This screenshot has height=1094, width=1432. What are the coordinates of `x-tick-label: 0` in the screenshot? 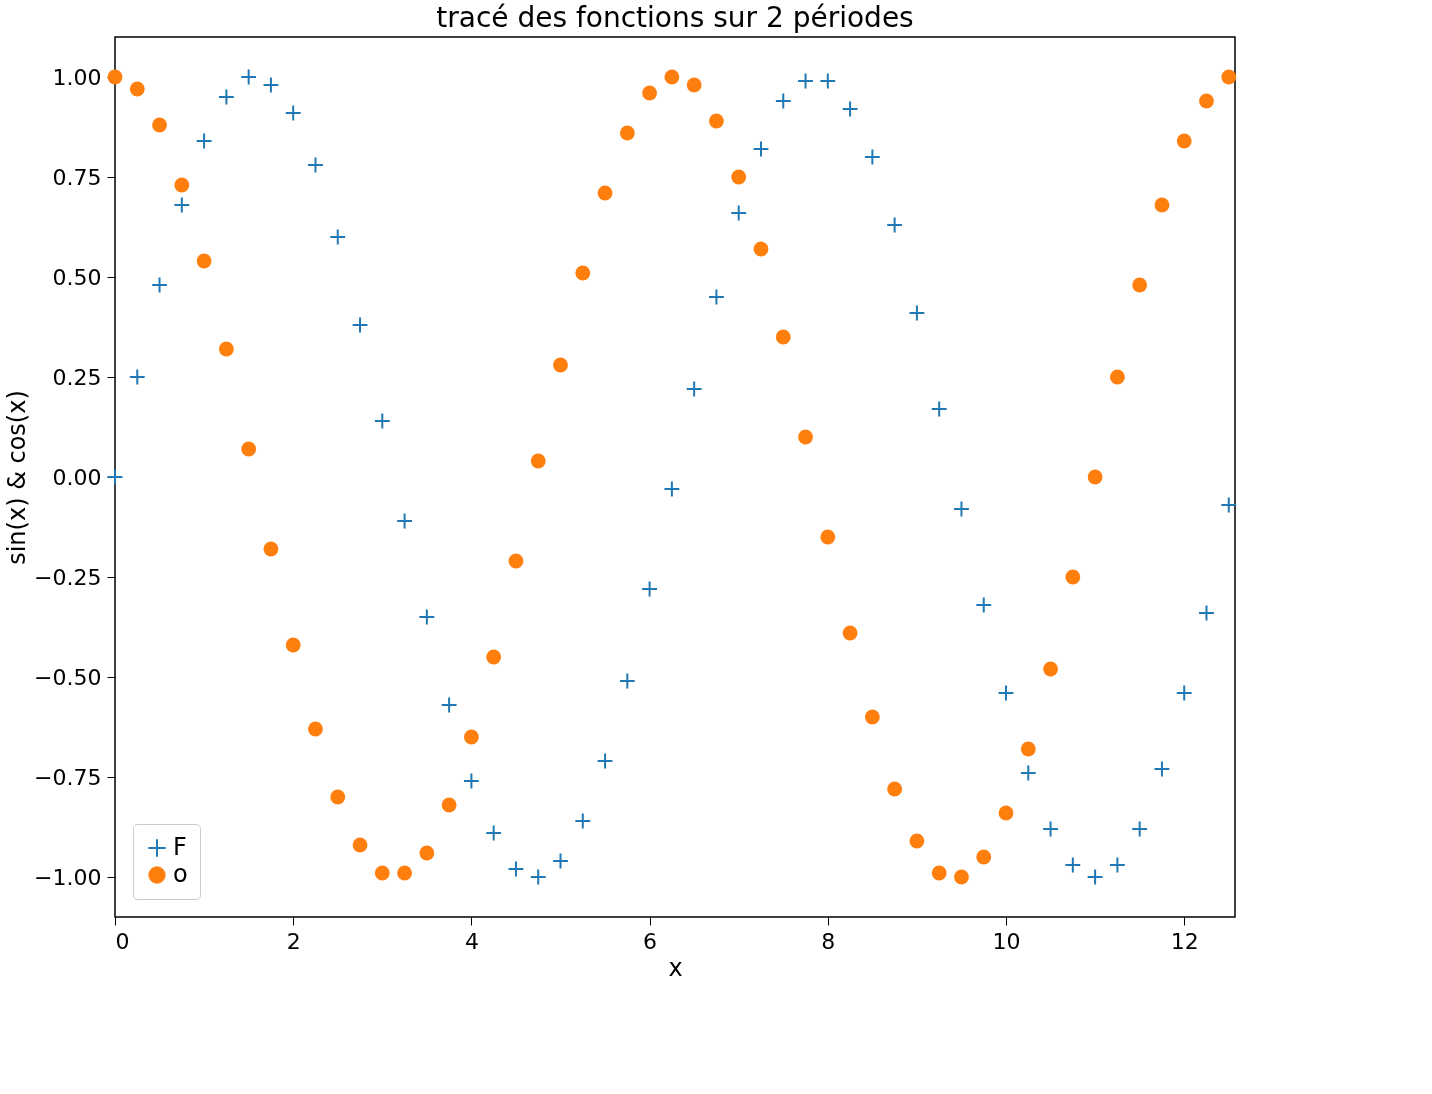 It's located at (122, 941).